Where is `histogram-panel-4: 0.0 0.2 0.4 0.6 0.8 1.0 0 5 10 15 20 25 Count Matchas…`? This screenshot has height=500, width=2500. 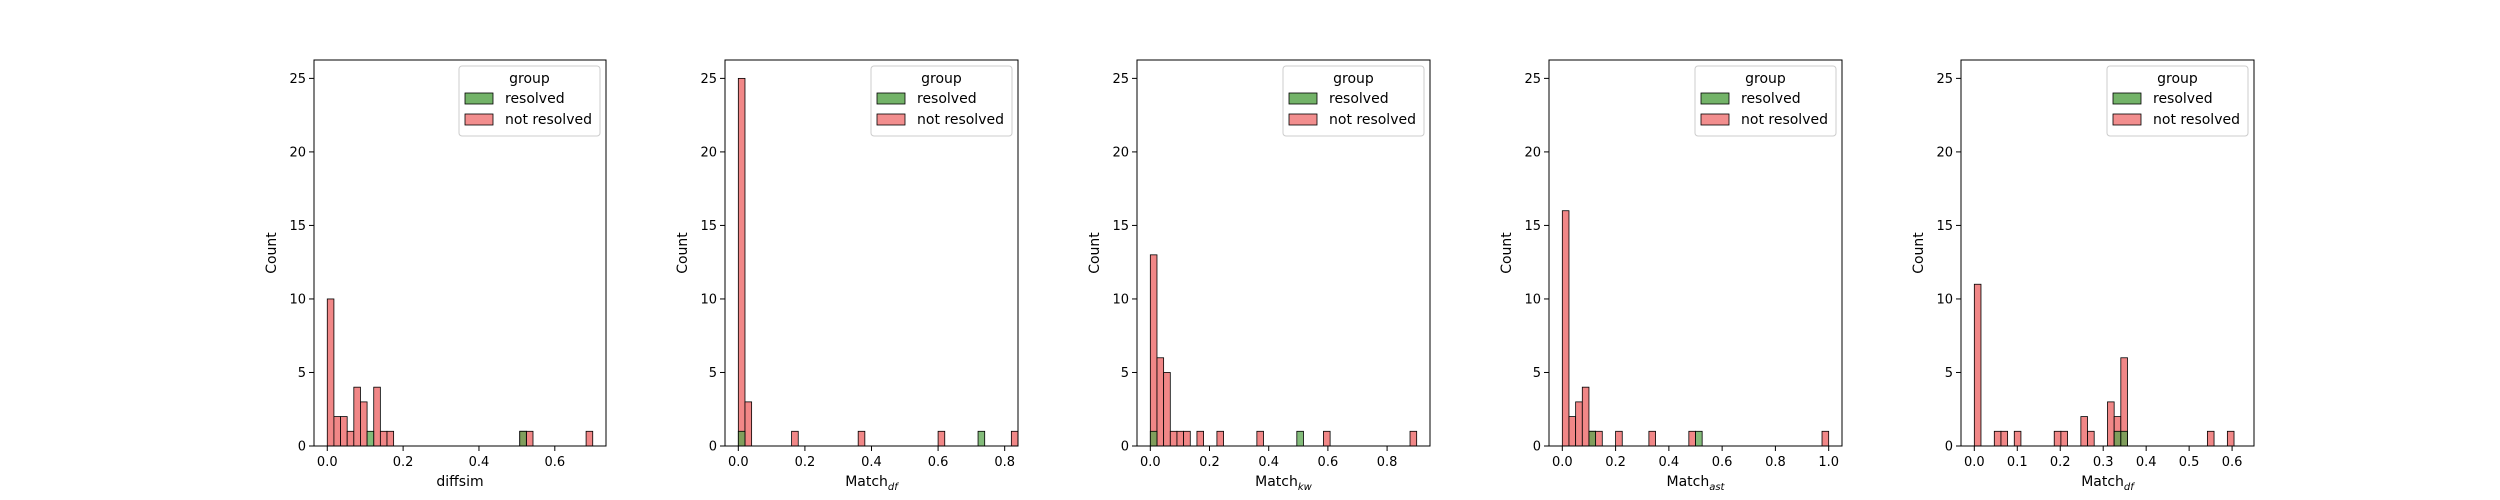
histogram-panel-4: 0.0 0.2 0.4 0.6 0.8 1.0 0 5 10 15 20 25 Count Matchas… is located at coordinates (1671, 276).